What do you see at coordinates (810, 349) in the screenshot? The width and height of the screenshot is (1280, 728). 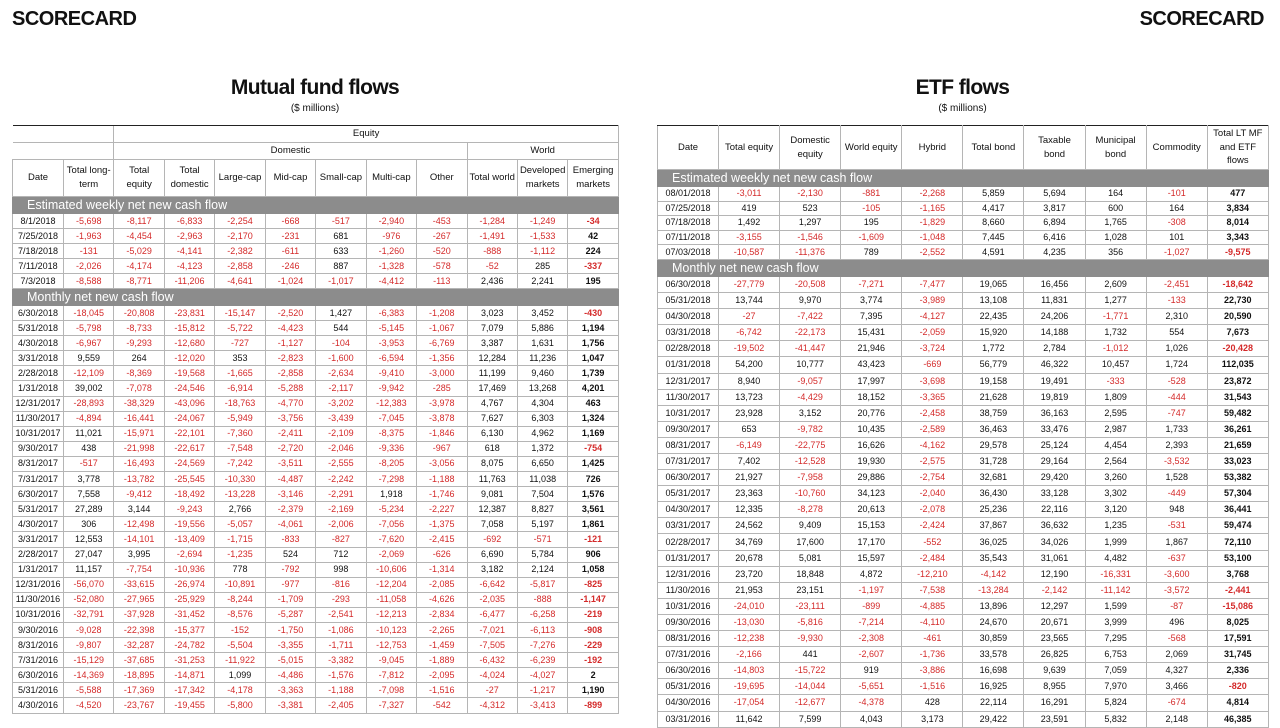 I see `value-cell: -41,447` at bounding box center [810, 349].